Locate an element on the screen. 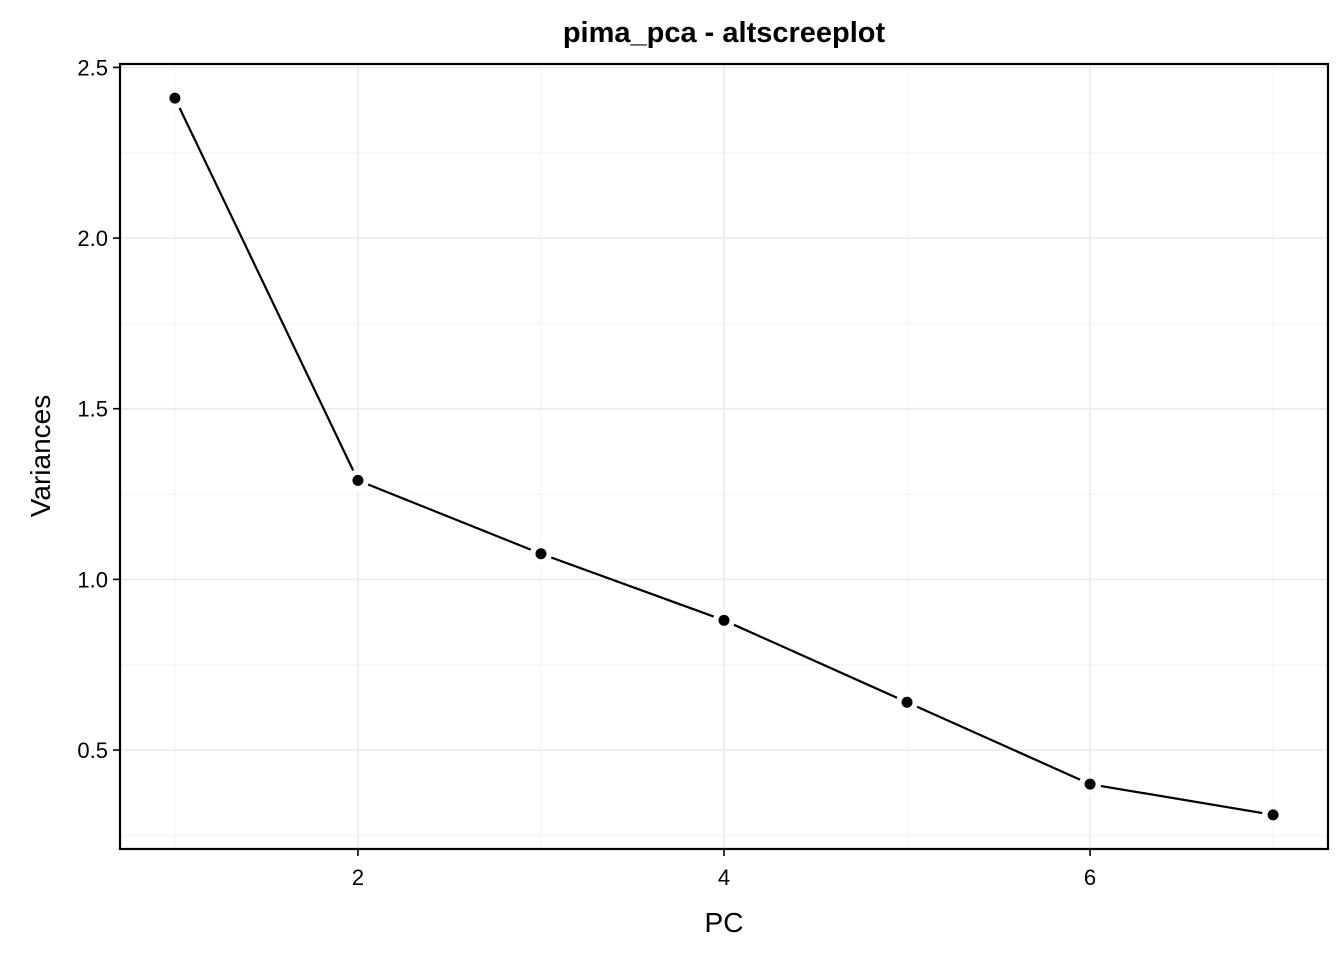 Image resolution: width=1344 pixels, height=960 pixels. y-tick-label: 2.0 is located at coordinates (92, 238).